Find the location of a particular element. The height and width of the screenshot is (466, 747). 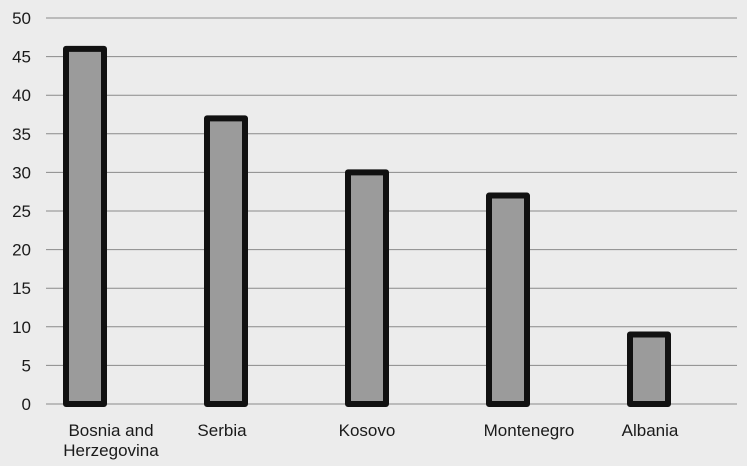

x-tick-label: Montenegro is located at coordinates (529, 430).